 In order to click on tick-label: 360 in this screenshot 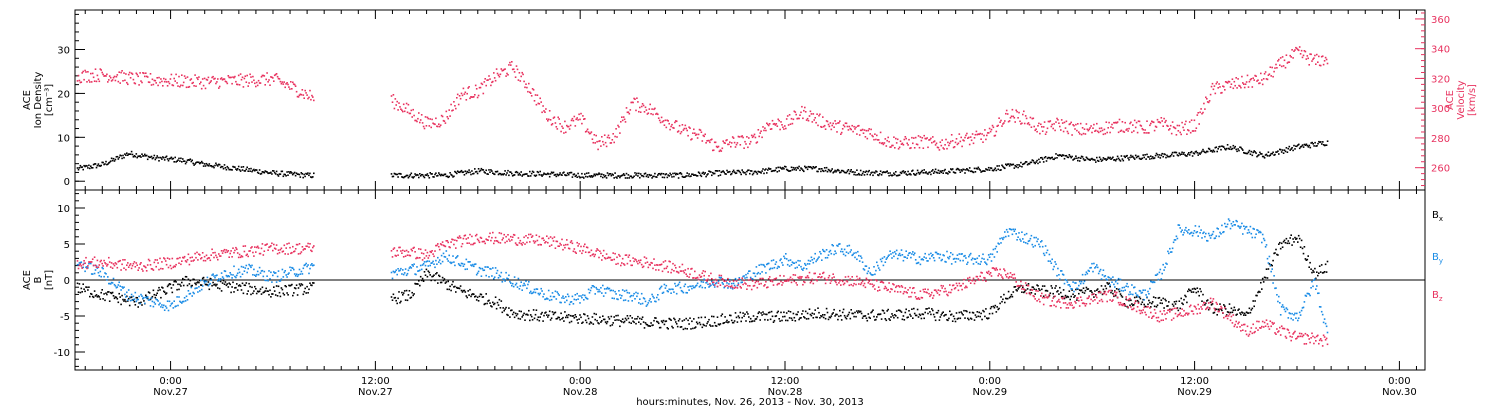, I will do `click(1440, 20)`.